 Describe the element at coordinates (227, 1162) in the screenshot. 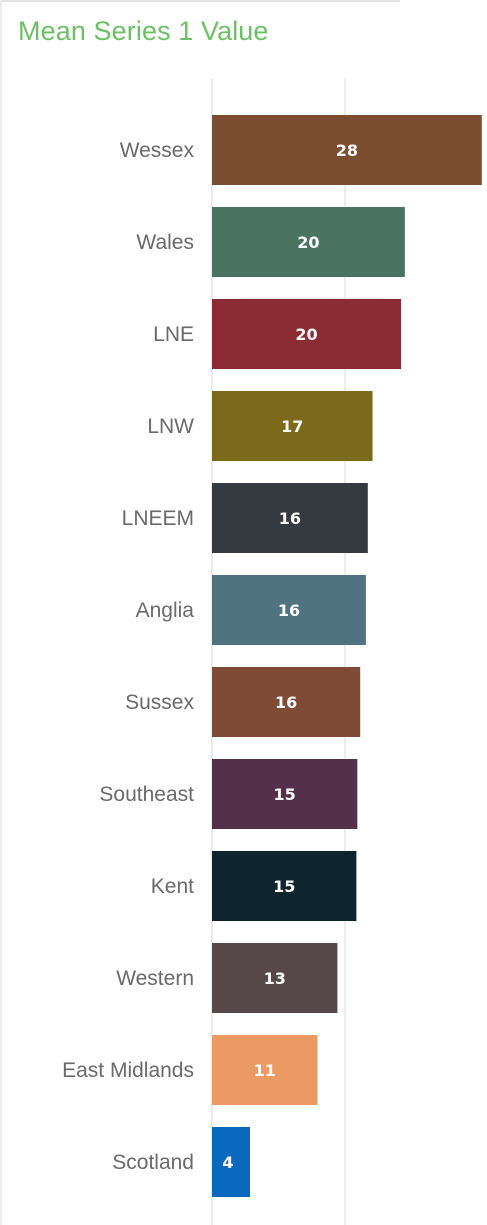

I see `data-label: 4` at that location.